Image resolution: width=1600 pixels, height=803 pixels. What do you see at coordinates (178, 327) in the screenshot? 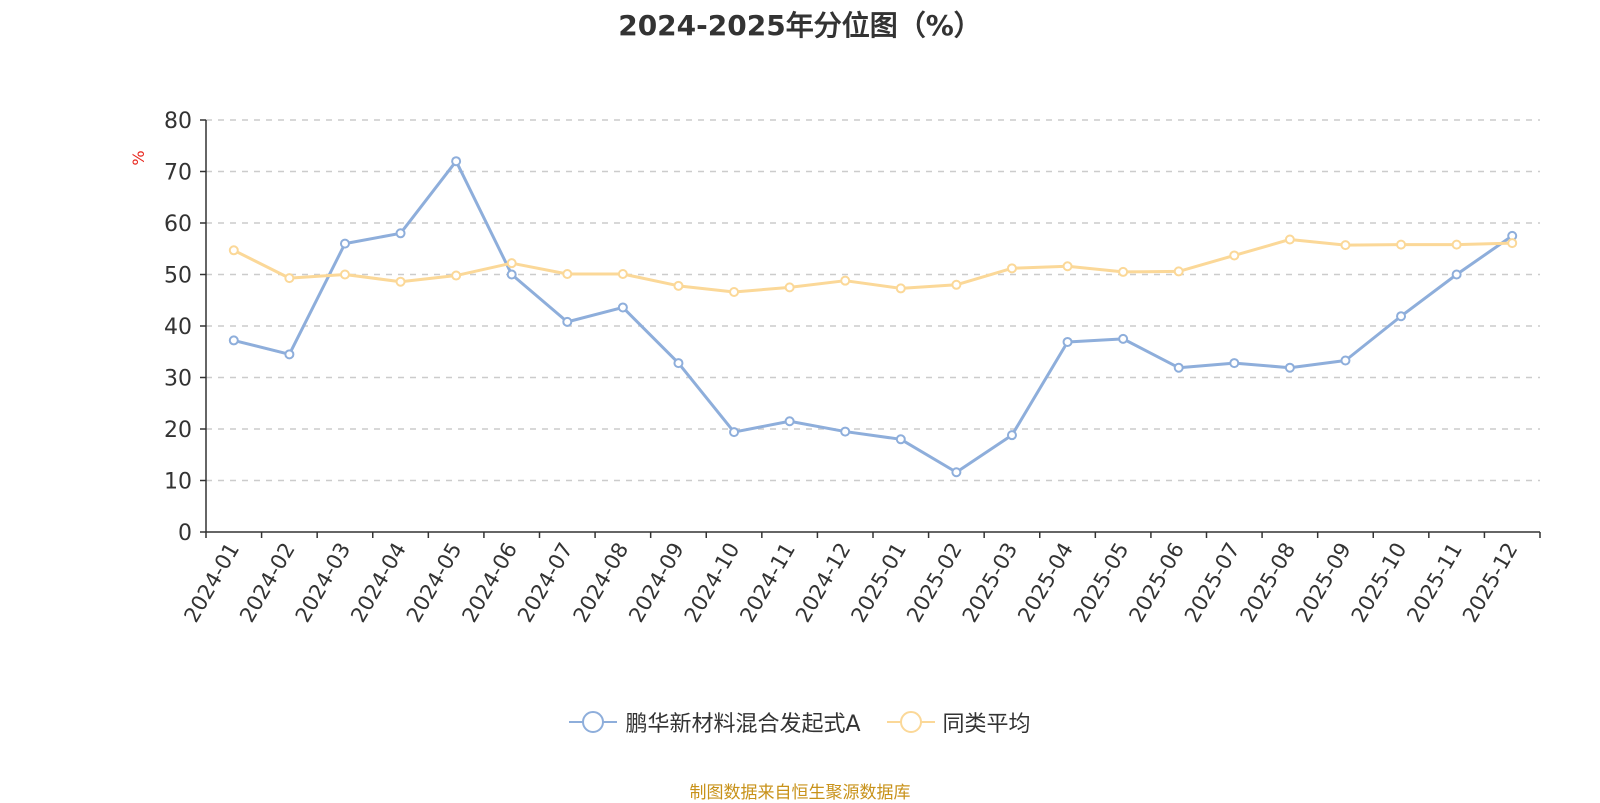
I see `y-tick-label-40: 40` at bounding box center [178, 327].